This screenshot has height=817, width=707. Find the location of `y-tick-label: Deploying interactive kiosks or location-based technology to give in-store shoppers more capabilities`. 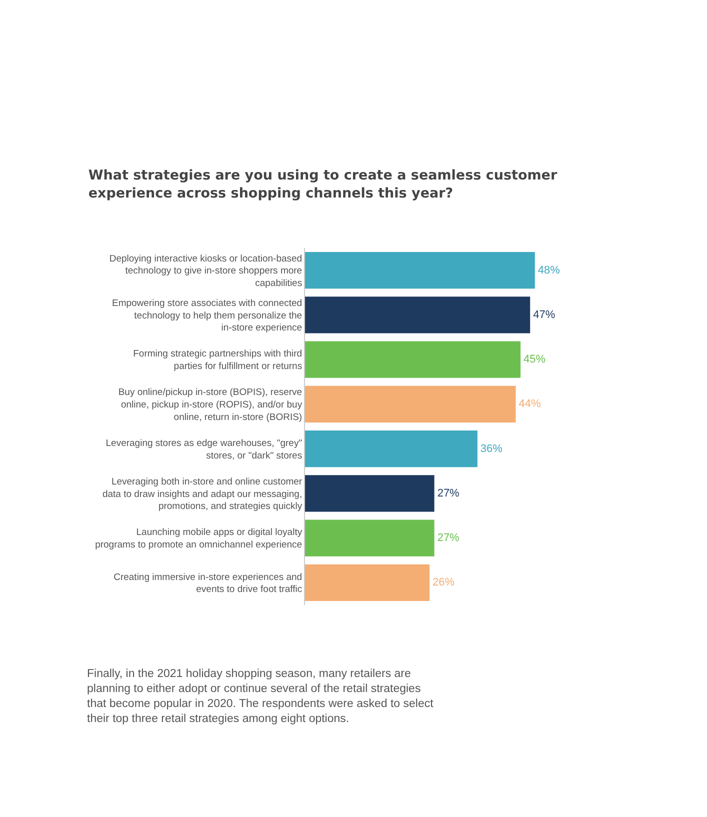

y-tick-label: Deploying interactive kiosks or location-based technology to give in-store shoppers more capabilities is located at coordinates (205, 271).